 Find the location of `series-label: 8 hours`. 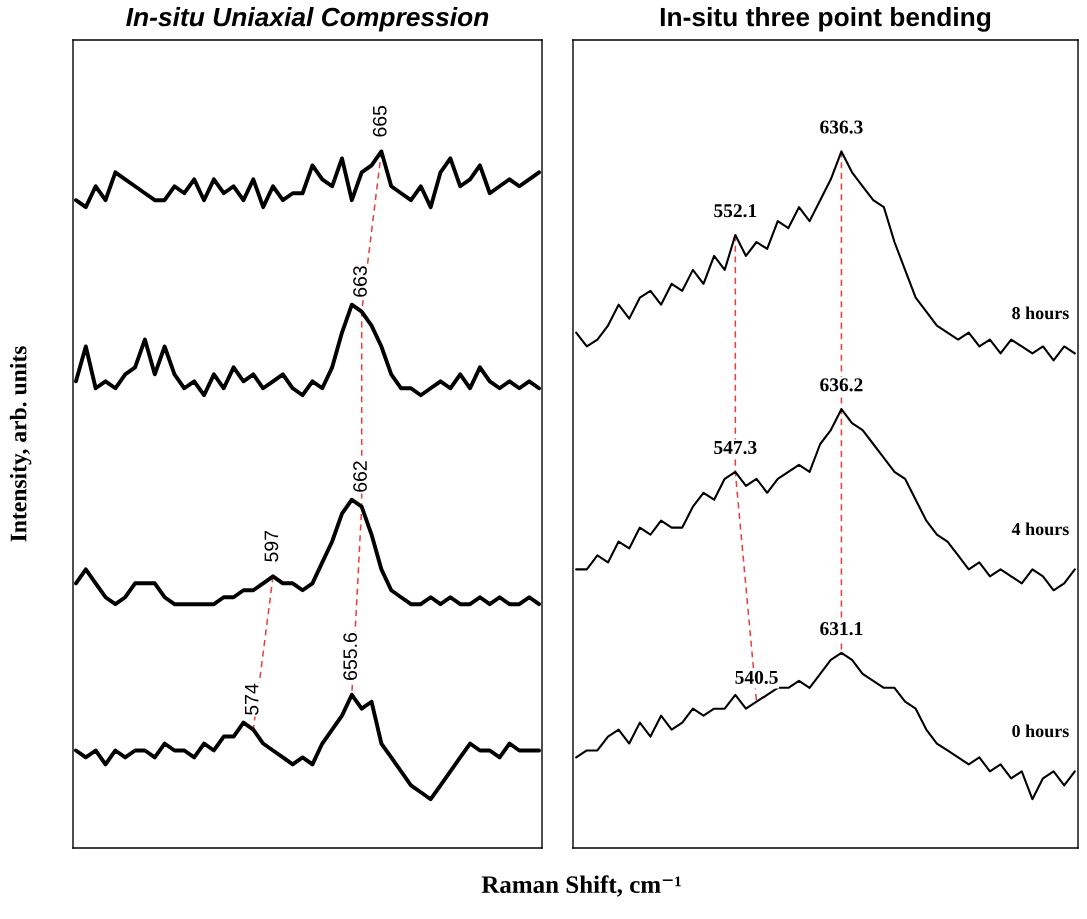

series-label: 8 hours is located at coordinates (1040, 313).